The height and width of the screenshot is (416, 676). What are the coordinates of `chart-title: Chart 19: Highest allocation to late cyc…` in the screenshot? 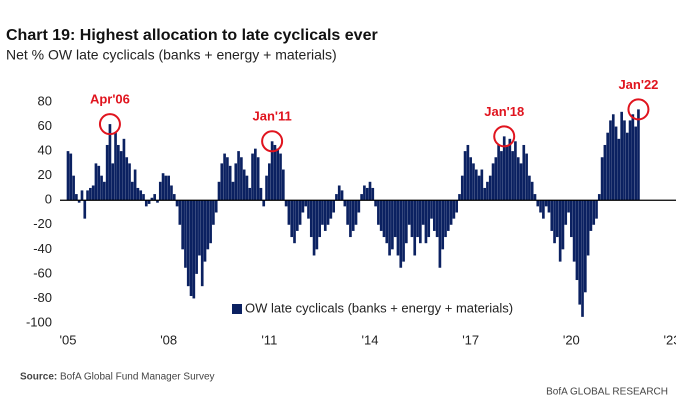 It's located at (192, 35).